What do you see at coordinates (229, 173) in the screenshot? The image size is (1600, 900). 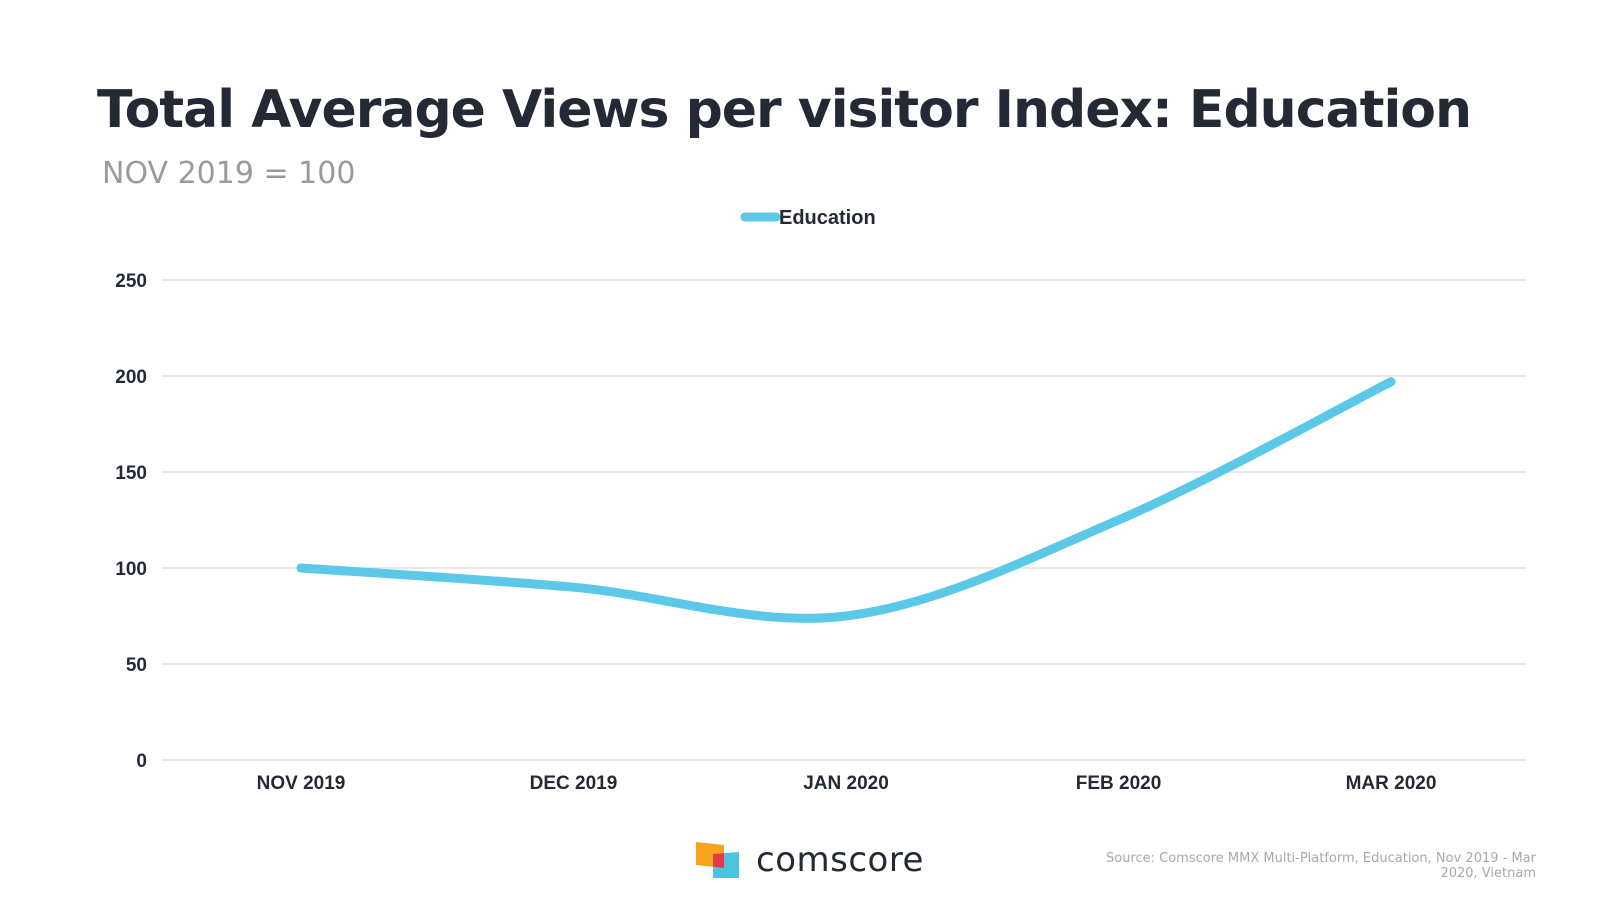 I see `chart-subtitle: NOV 2019 = 100` at bounding box center [229, 173].